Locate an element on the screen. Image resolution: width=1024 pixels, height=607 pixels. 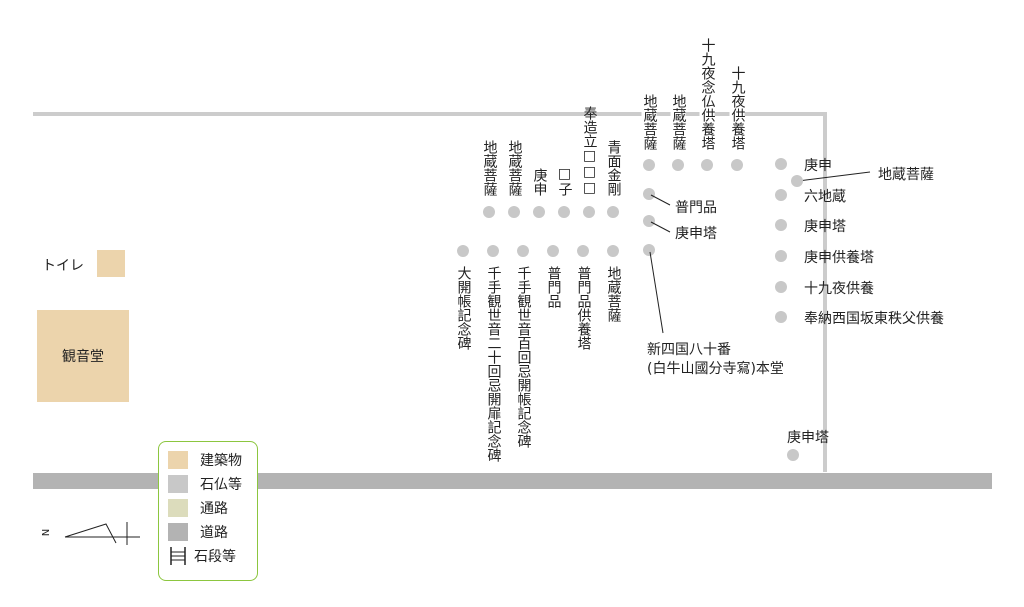
stone-label: 大開帳記念碑 is located at coordinates (463, 308).